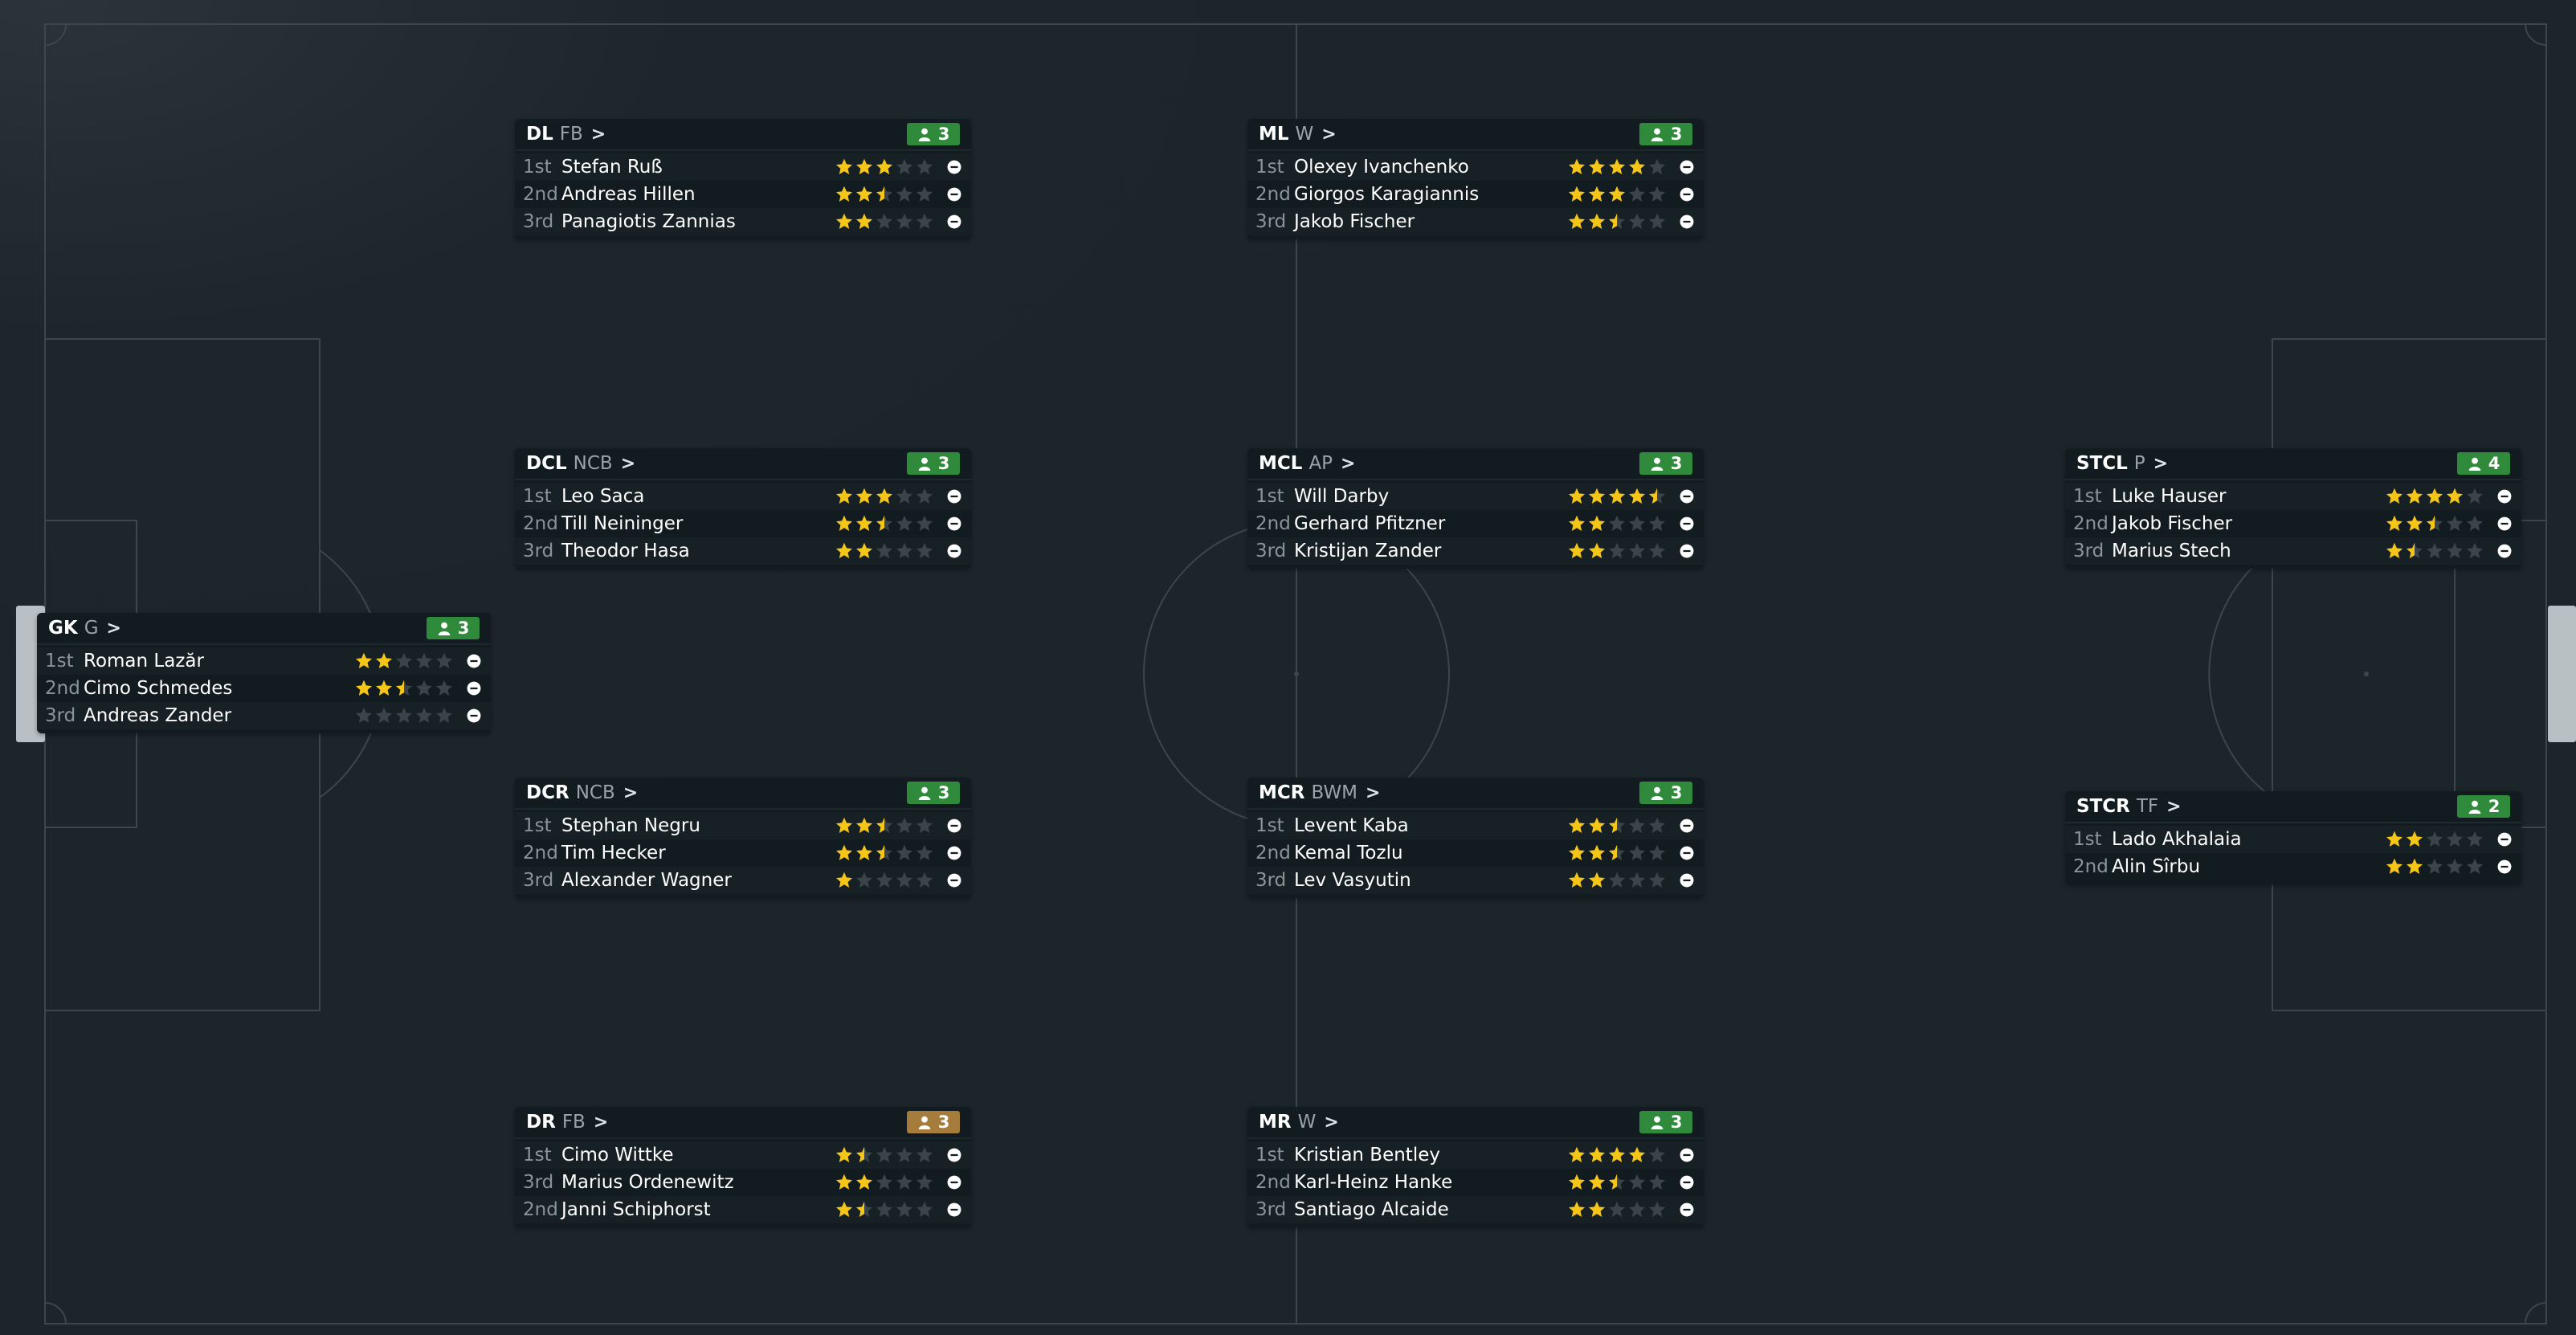 This screenshot has height=1335, width=2576. I want to click on depth-row: 2nd Kemal Tozlu, so click(1475, 853).